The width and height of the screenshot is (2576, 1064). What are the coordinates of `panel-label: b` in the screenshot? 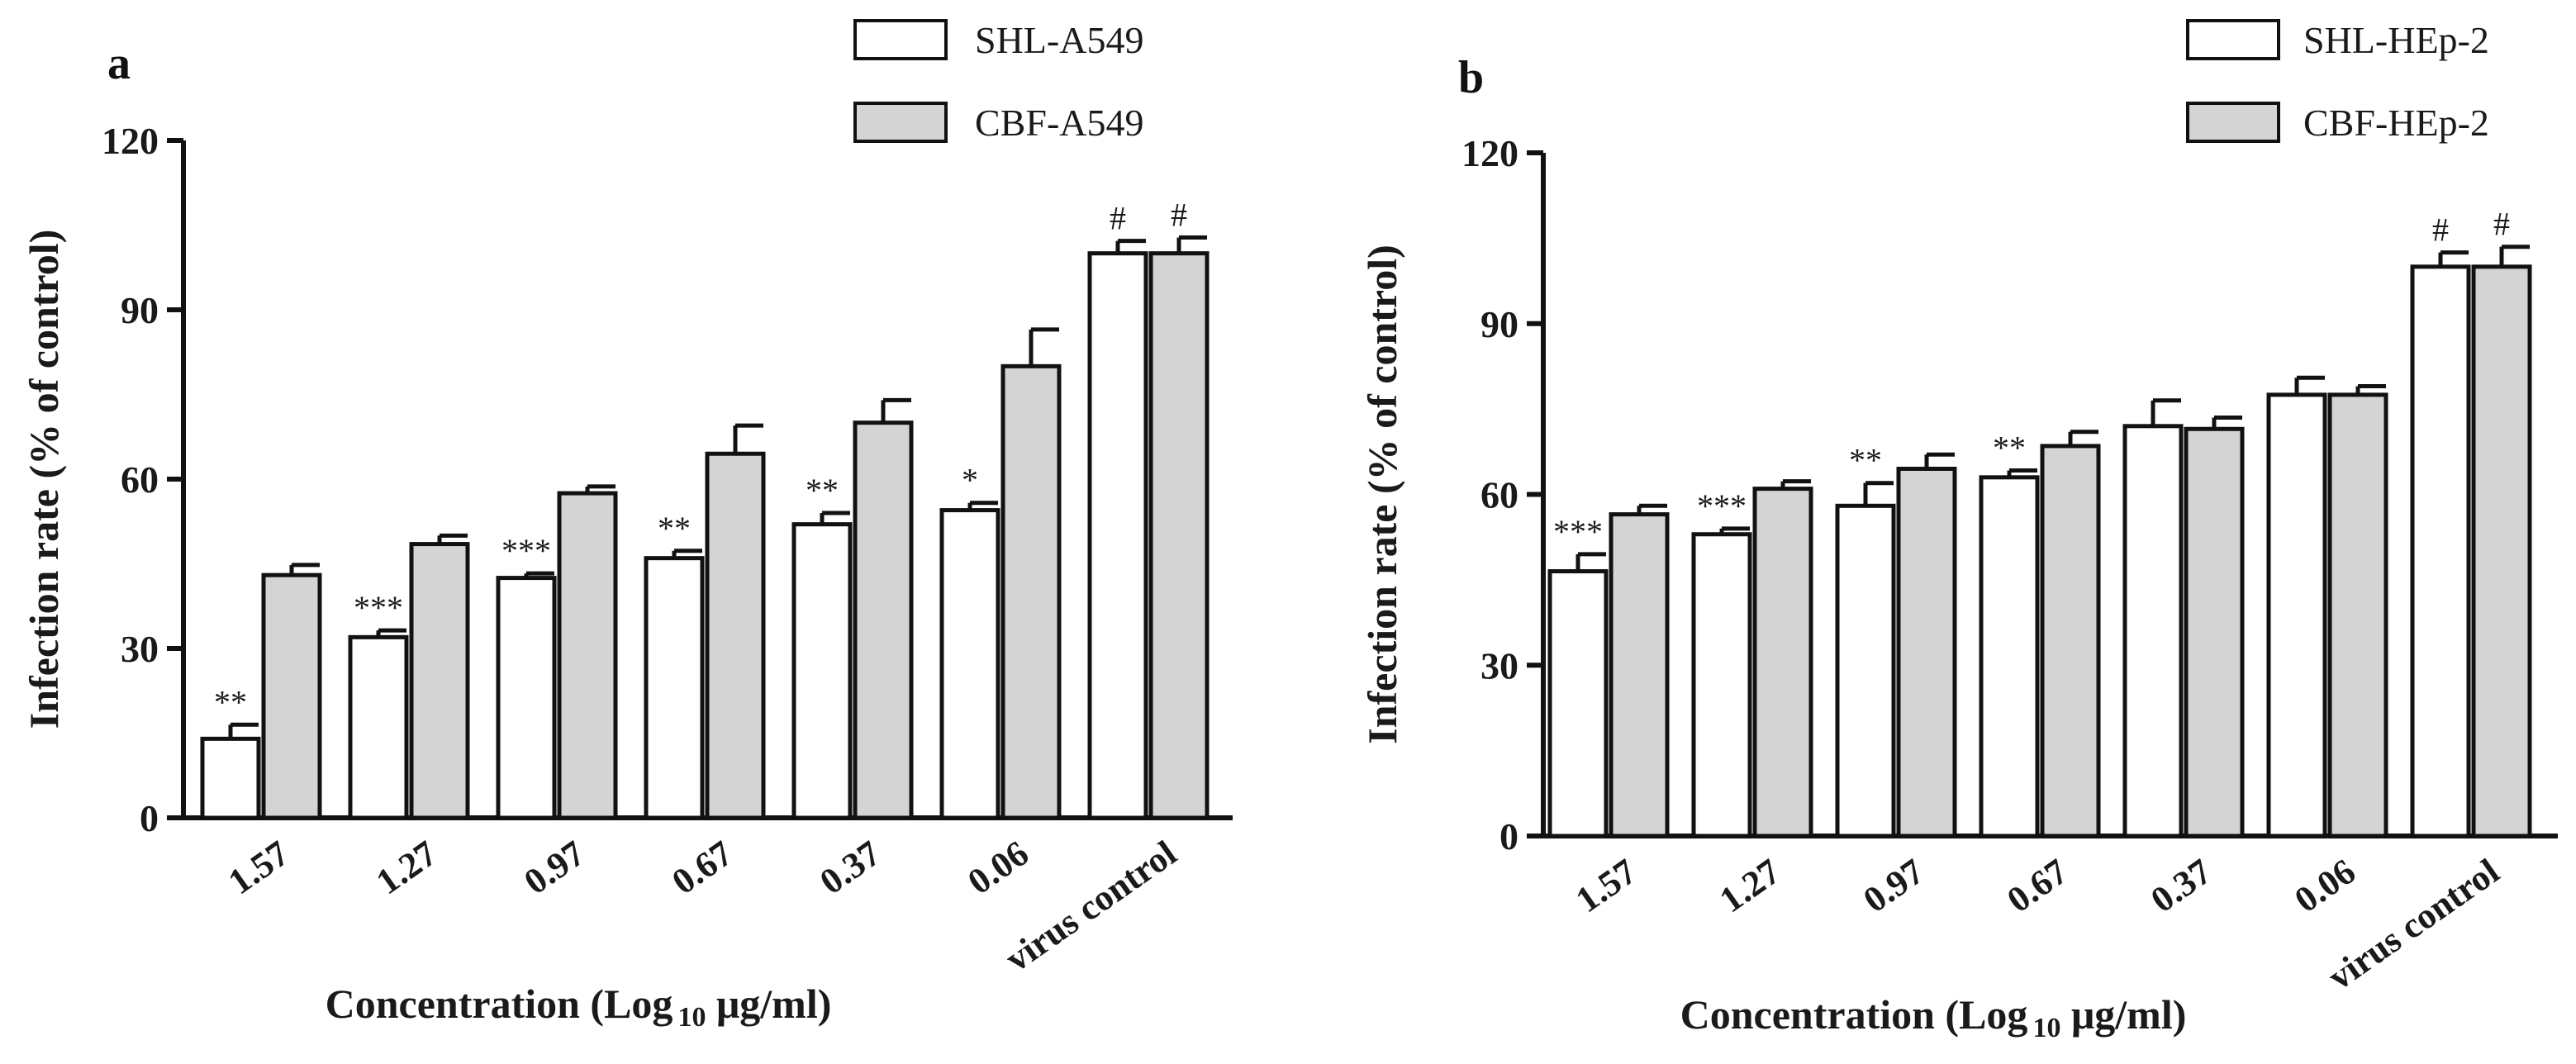 It's located at (1471, 77).